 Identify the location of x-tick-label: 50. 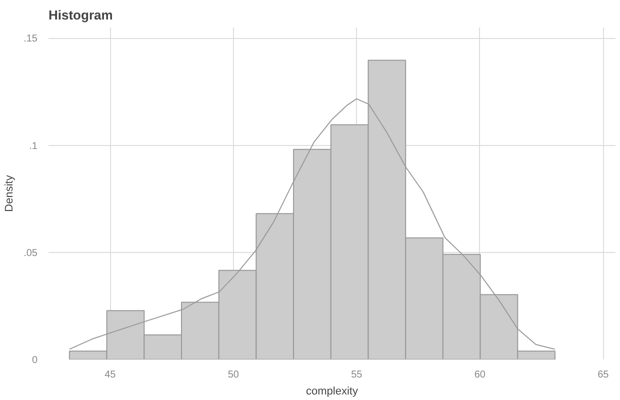
(234, 375).